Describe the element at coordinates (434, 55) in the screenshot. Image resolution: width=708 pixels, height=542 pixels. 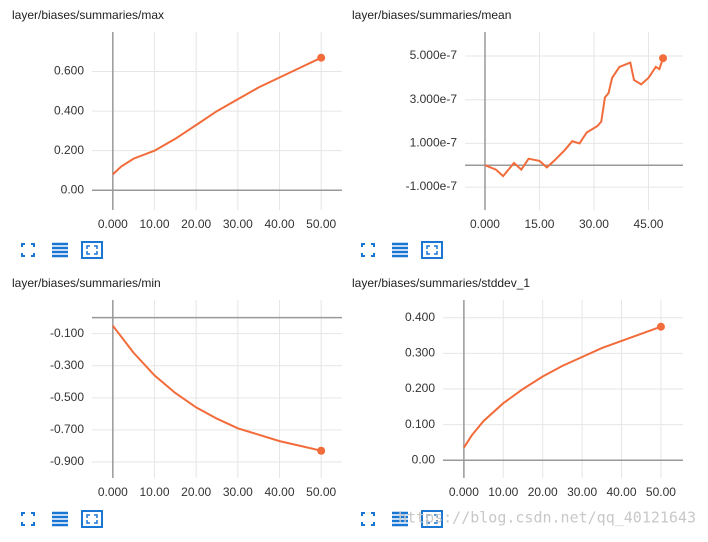
I see `y-tick-label: 5.000e-7` at that location.